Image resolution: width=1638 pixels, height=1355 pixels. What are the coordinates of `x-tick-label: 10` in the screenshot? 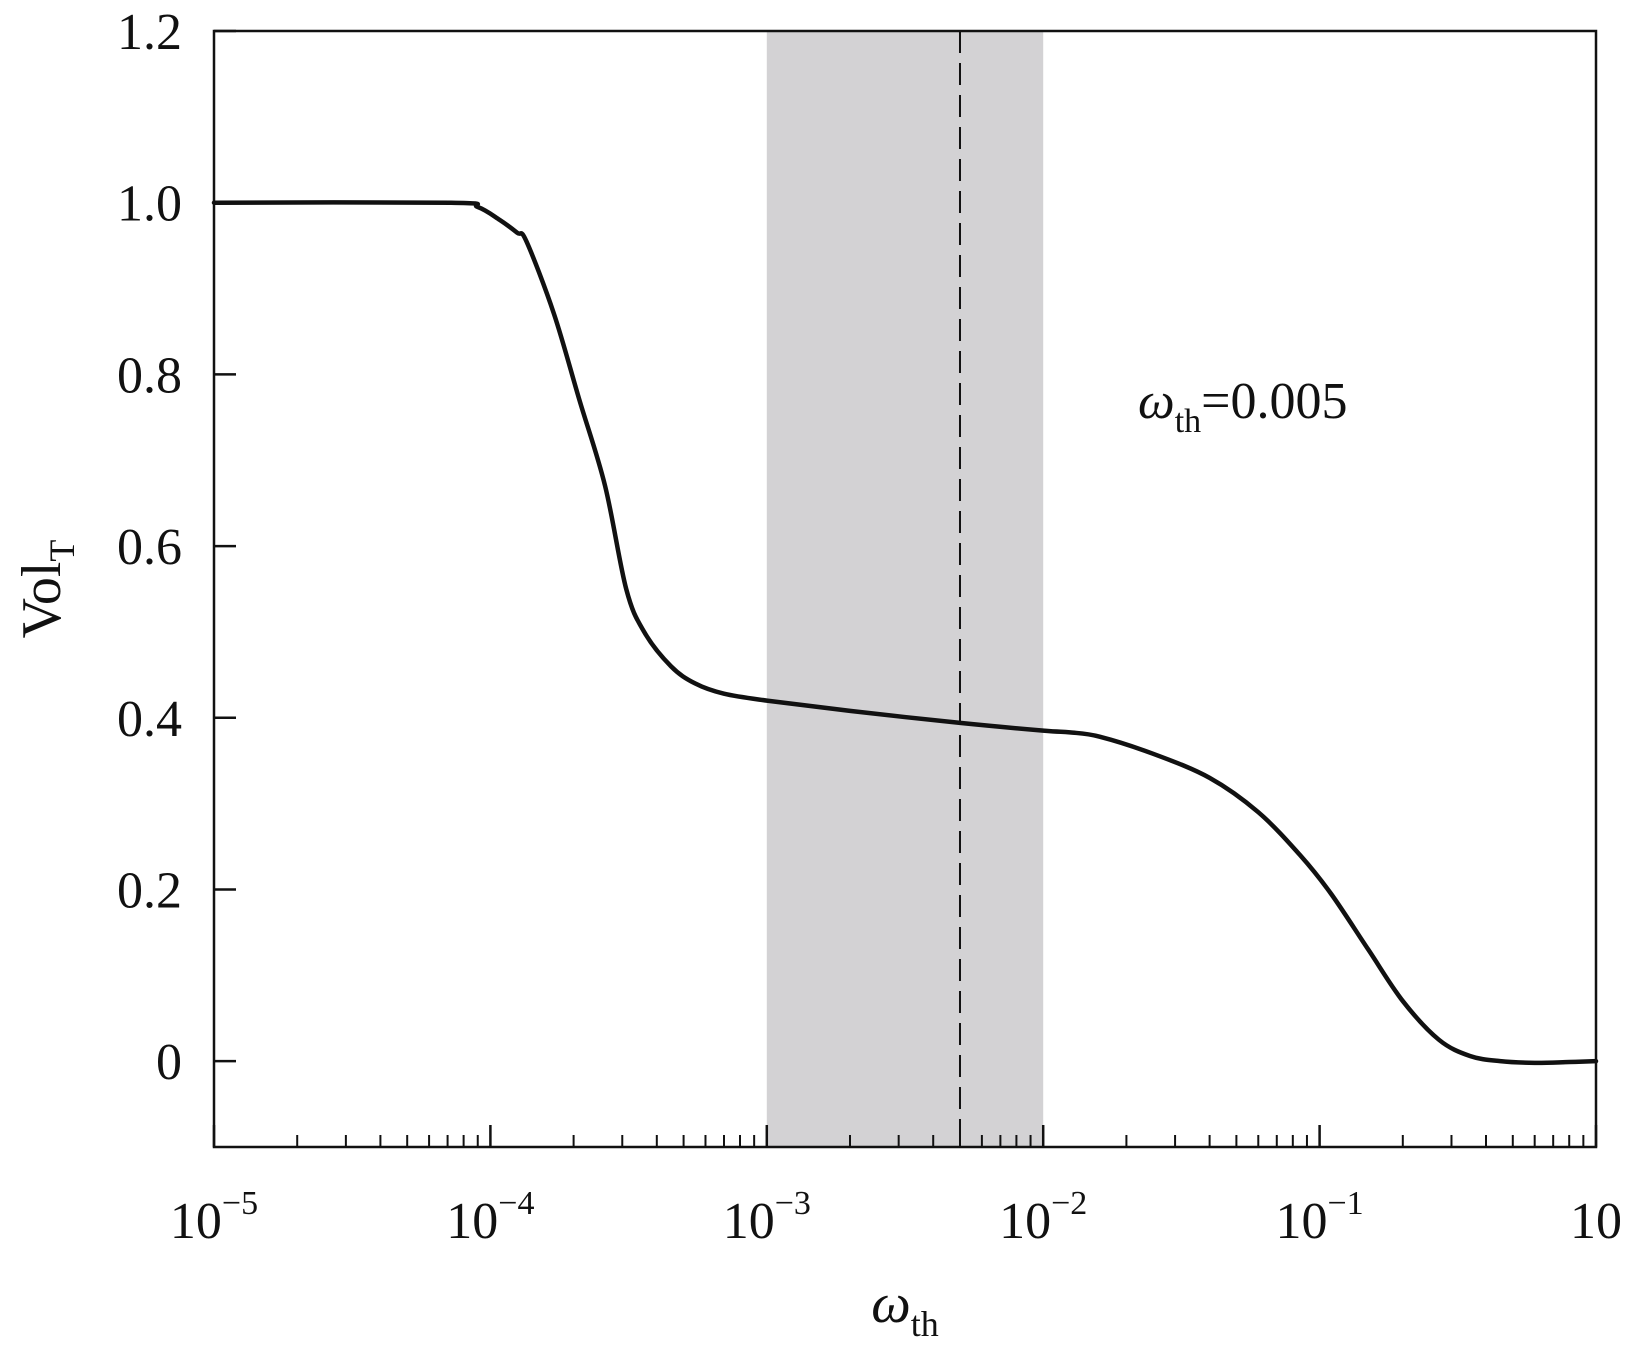 It's located at (1596, 1221).